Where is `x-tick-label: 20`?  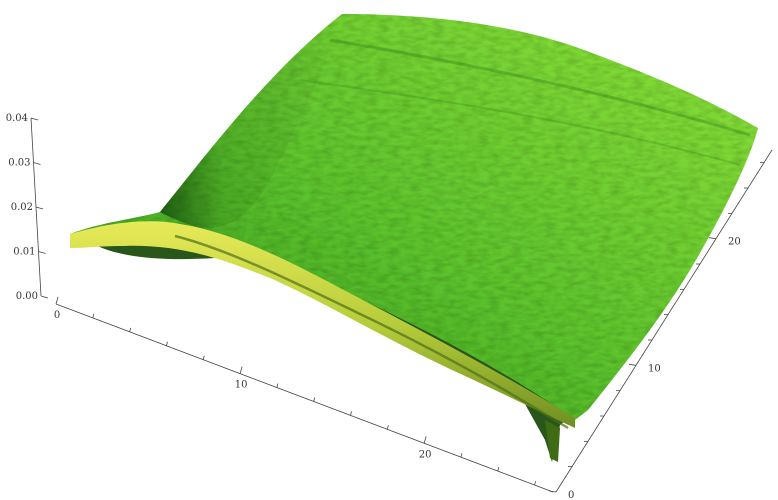
x-tick-label: 20 is located at coordinates (425, 454).